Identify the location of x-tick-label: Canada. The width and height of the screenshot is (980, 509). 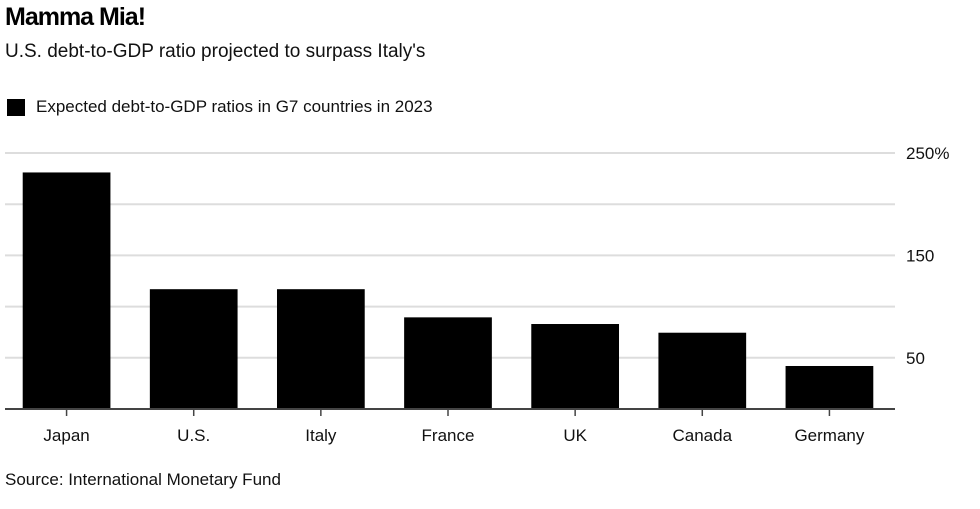
(703, 435).